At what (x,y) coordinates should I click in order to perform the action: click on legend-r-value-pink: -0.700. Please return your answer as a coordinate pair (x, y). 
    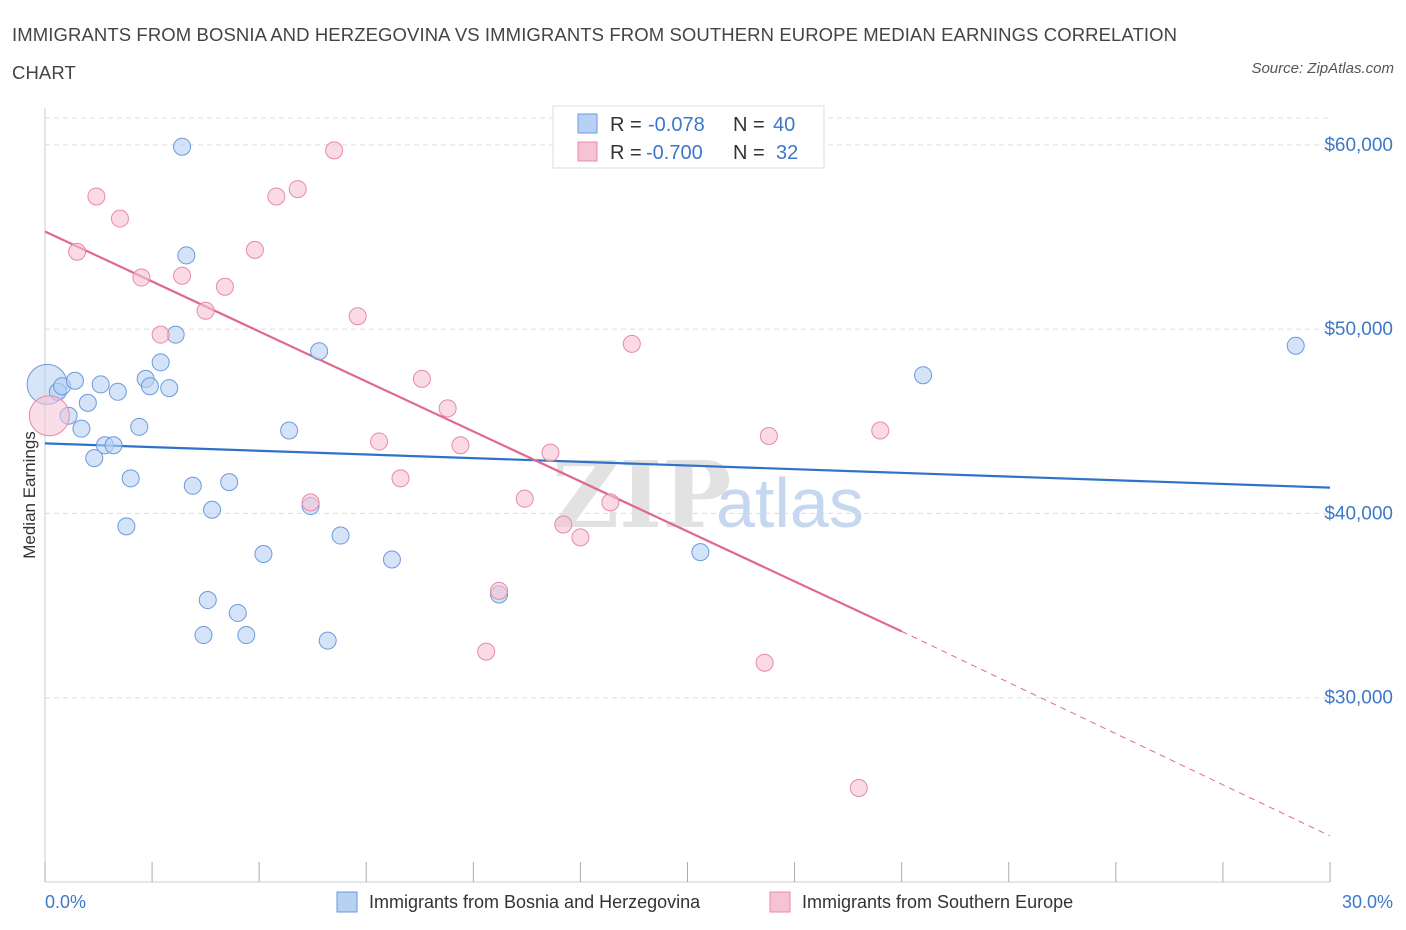
    Looking at the image, I should click on (674, 153).